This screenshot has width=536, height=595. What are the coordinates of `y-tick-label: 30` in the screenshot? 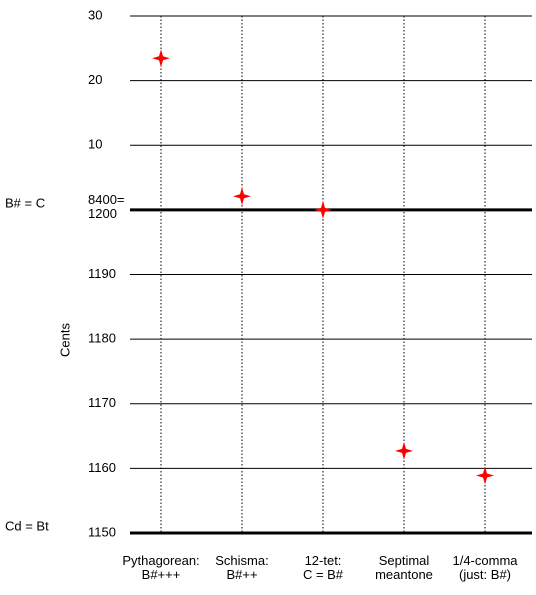 It's located at (95, 14).